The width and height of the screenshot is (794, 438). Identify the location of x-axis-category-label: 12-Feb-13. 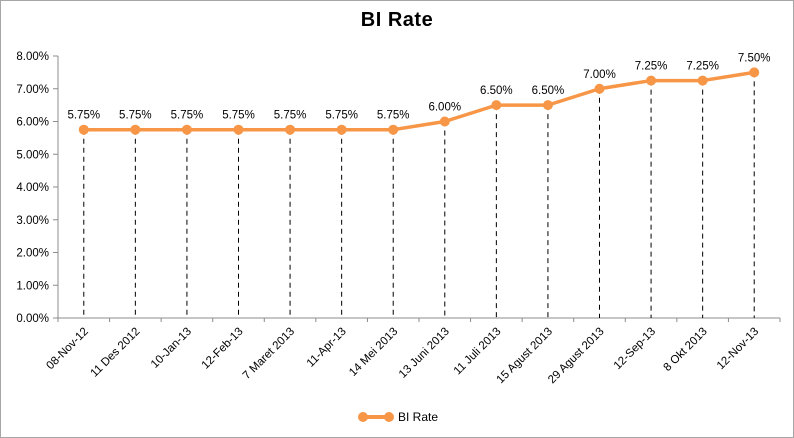
(223, 349).